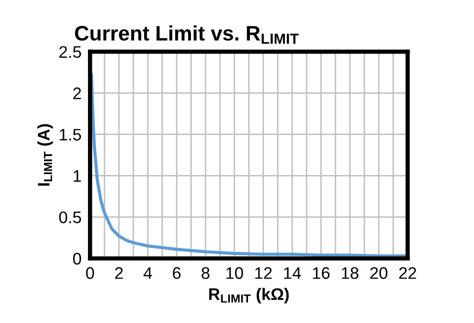 The image size is (474, 323). What do you see at coordinates (90, 273) in the screenshot?
I see `x-tick-label: 0` at bounding box center [90, 273].